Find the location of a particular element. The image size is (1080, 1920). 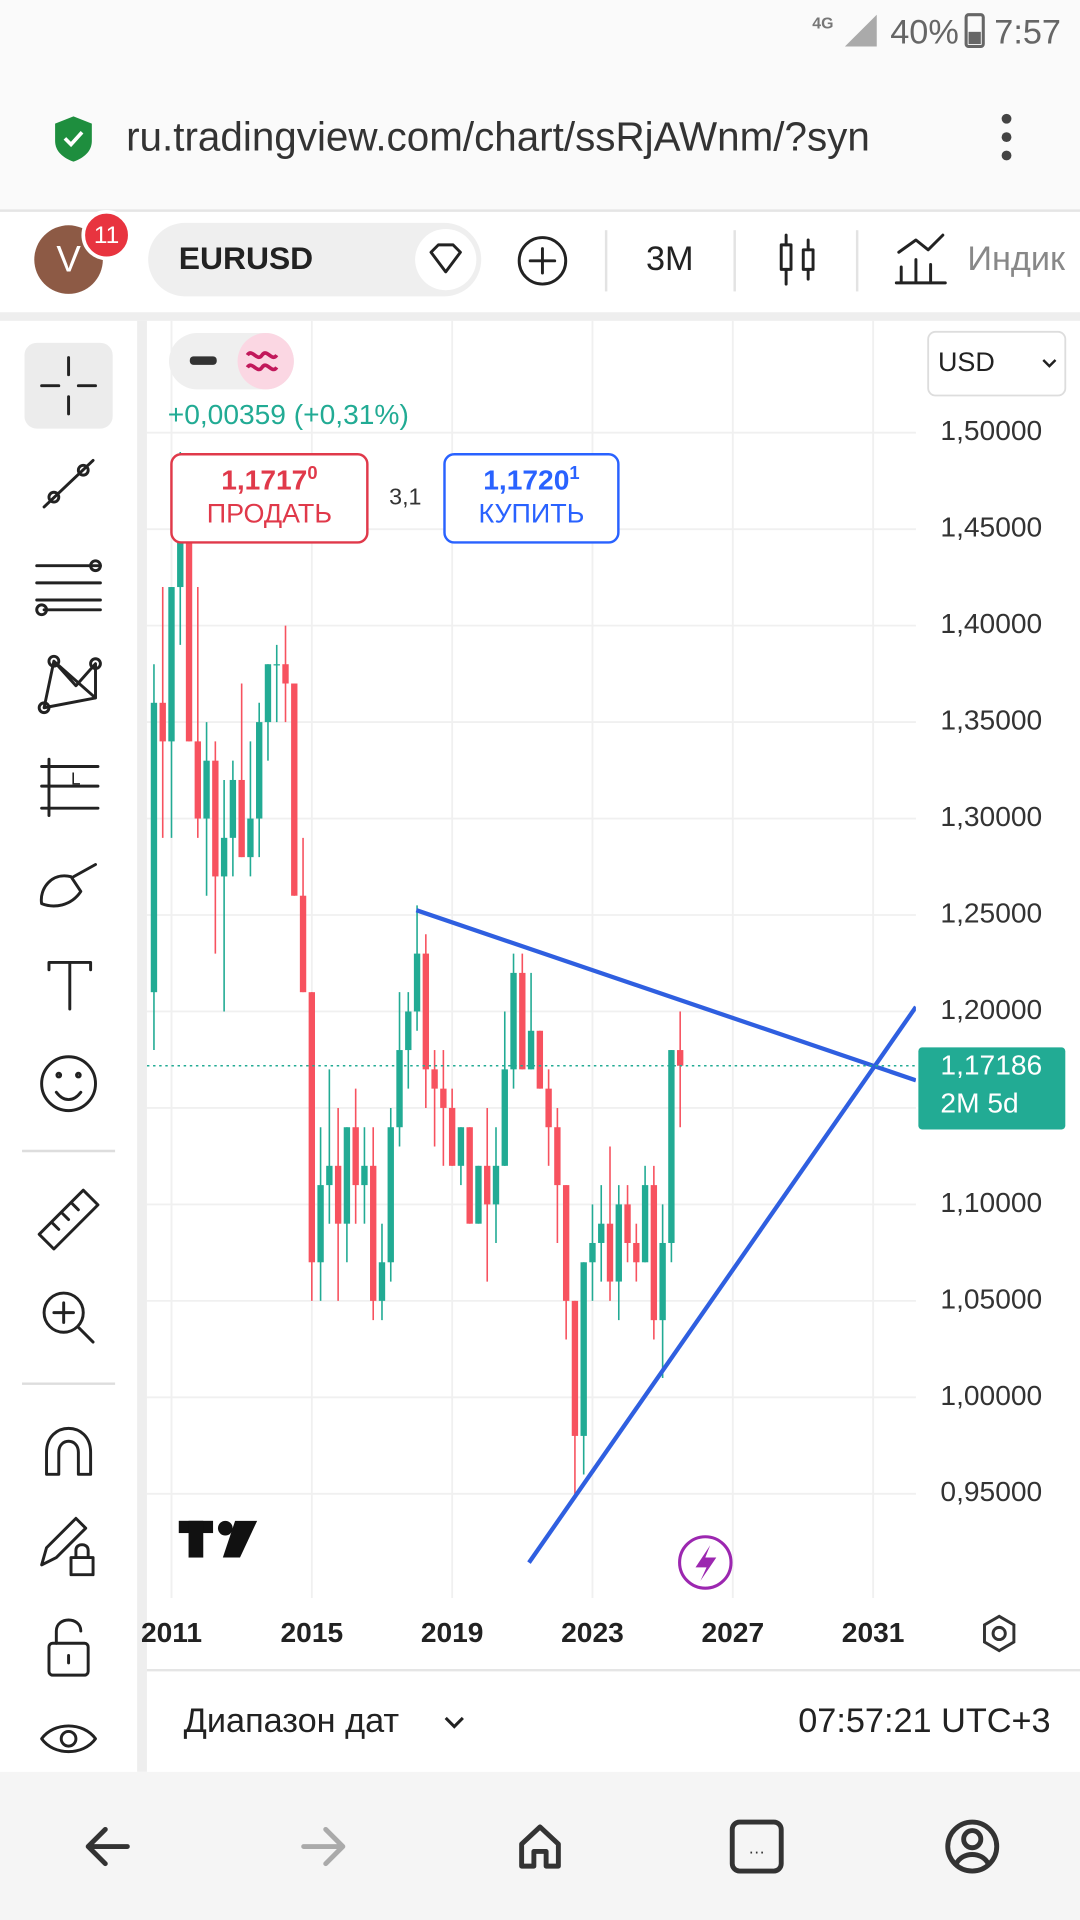

settings-icon is located at coordinates (999, 1633).